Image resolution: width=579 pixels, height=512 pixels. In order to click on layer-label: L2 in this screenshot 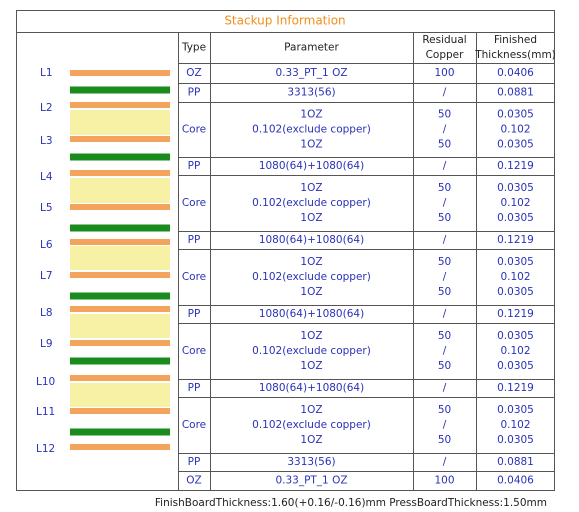, I will do `click(46, 108)`.